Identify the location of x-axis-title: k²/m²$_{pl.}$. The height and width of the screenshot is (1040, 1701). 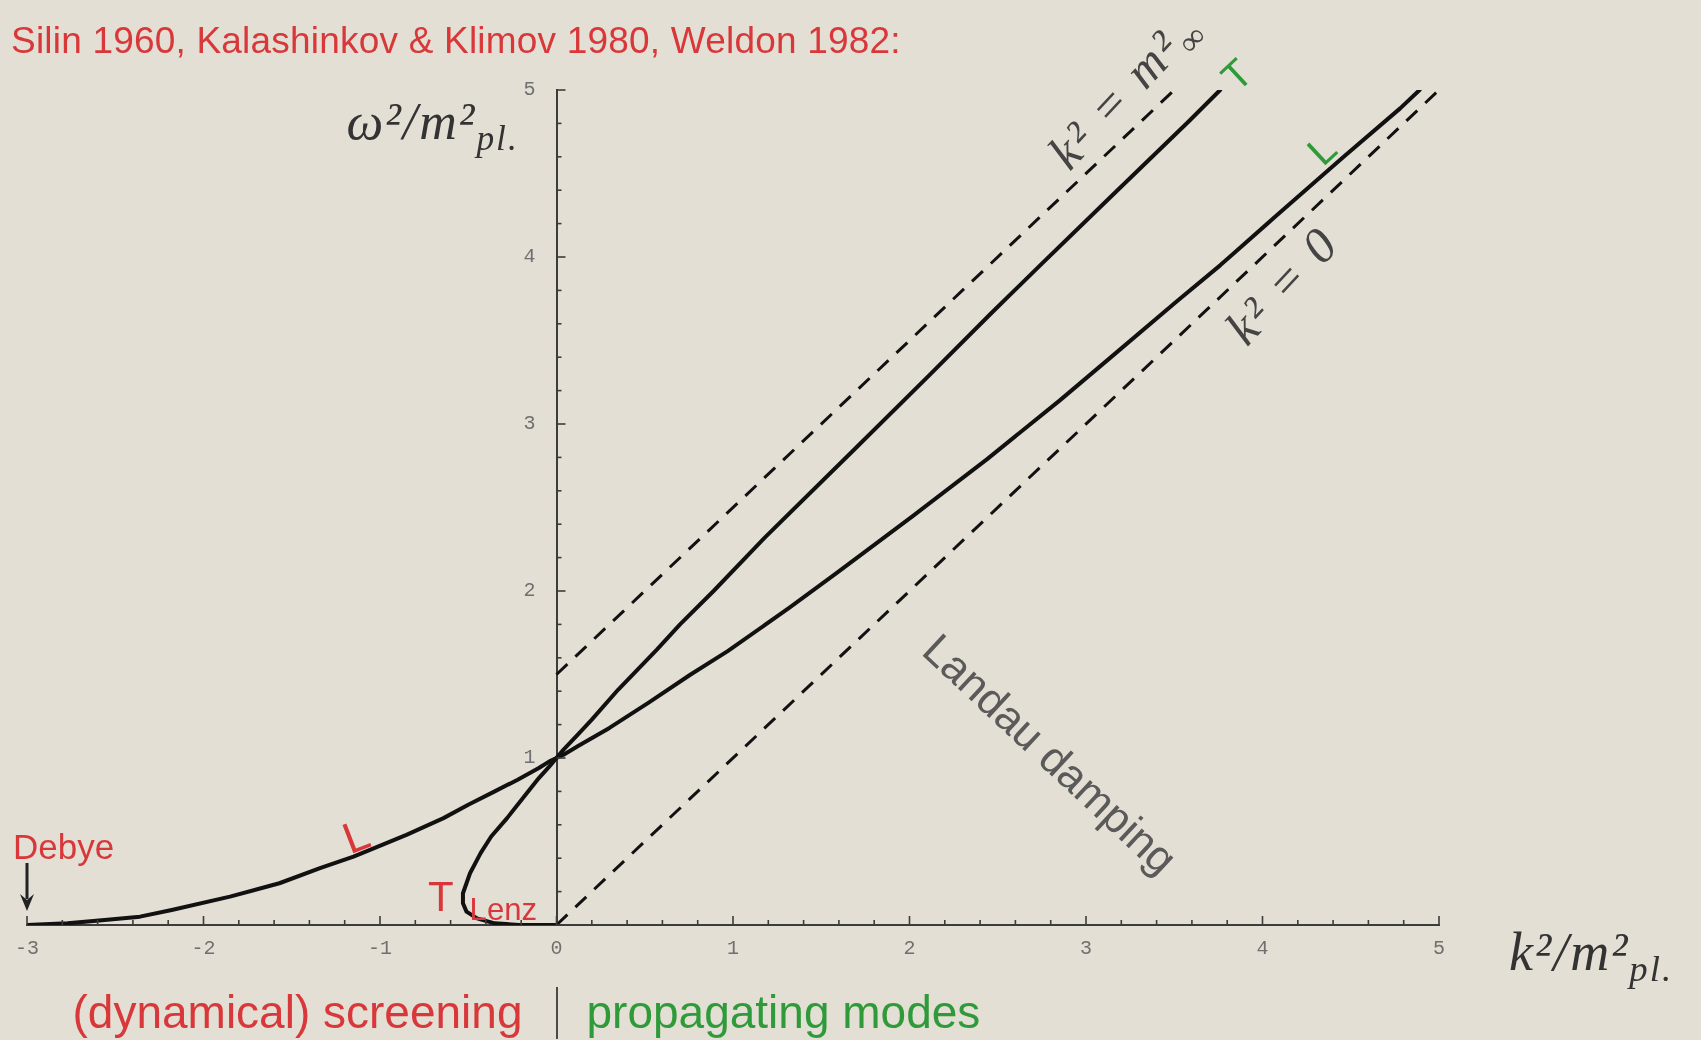
(1591, 955).